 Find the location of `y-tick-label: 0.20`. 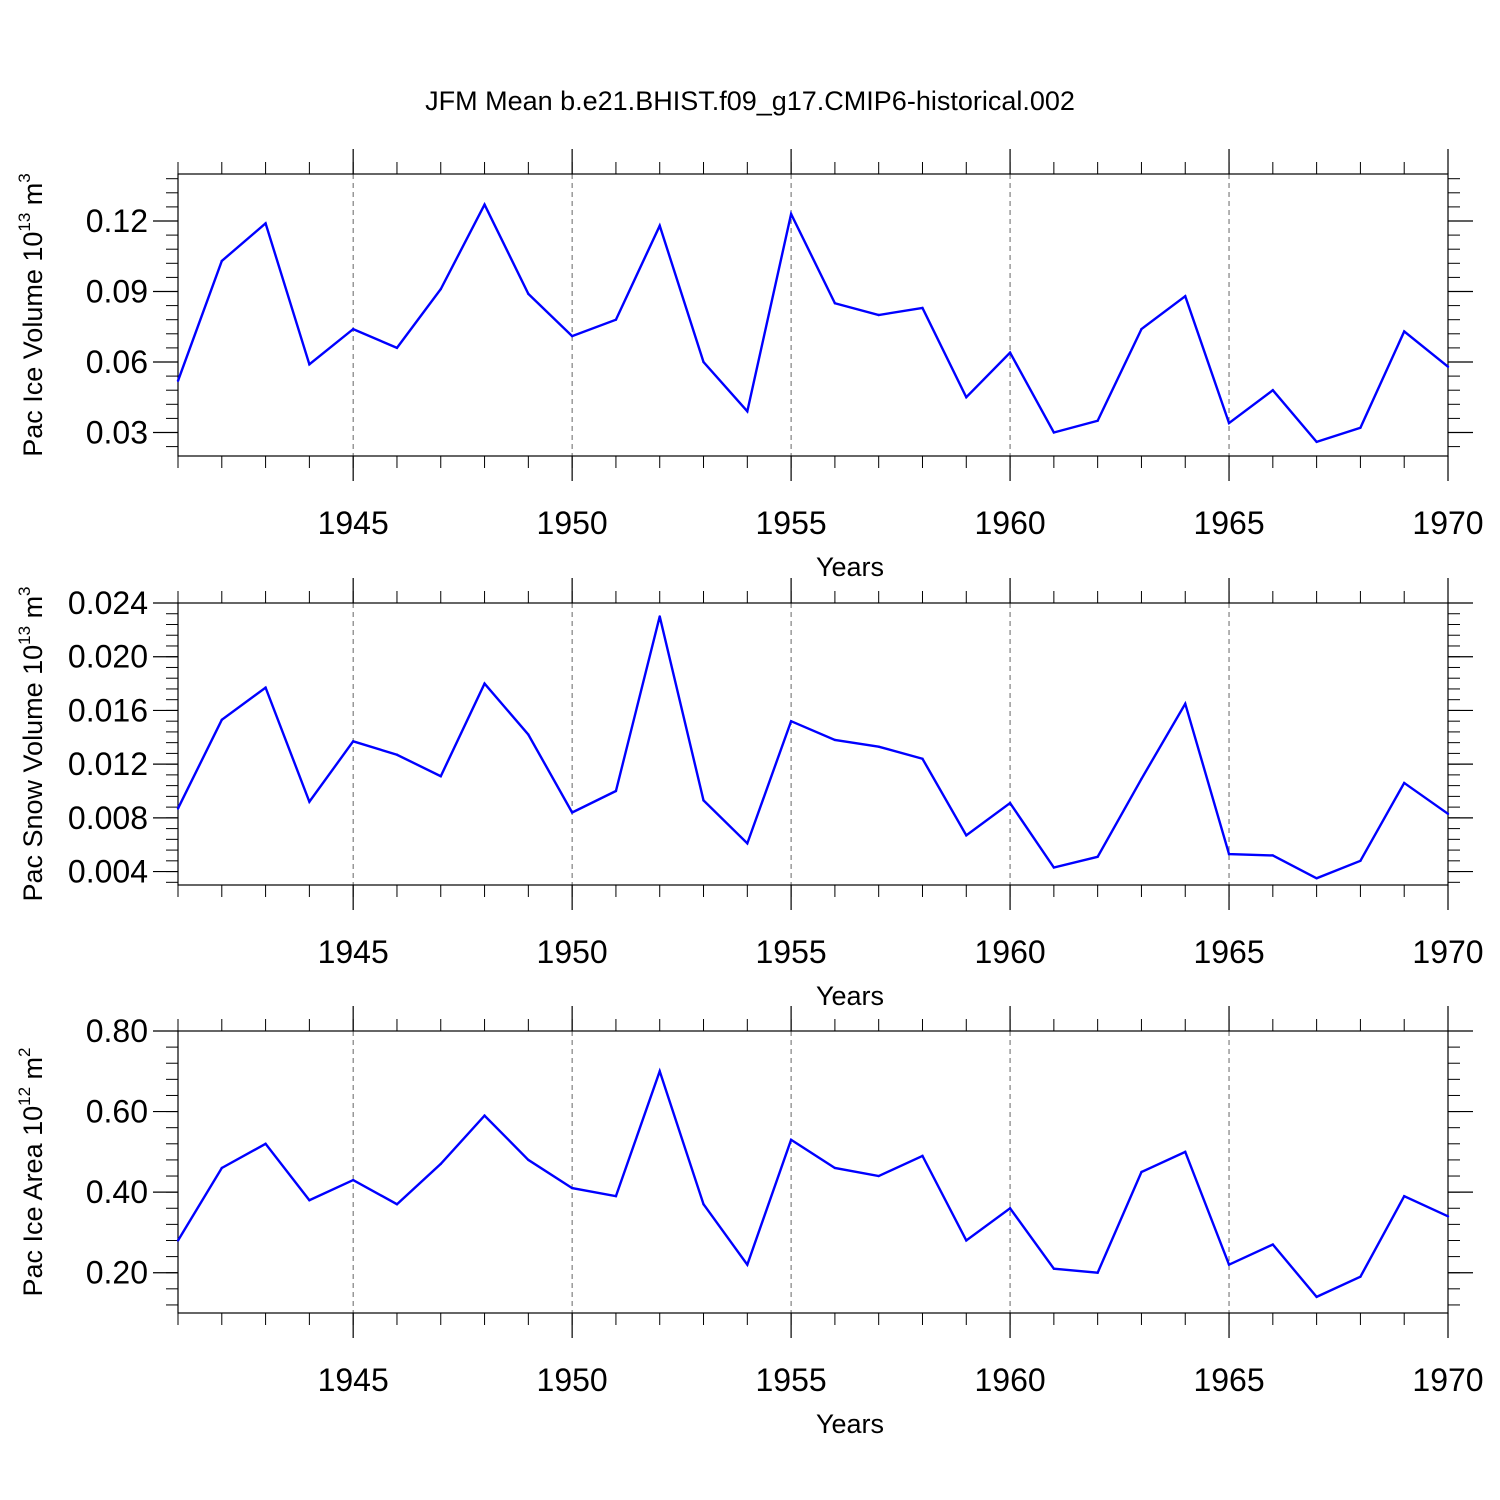

y-tick-label: 0.20 is located at coordinates (117, 1273).